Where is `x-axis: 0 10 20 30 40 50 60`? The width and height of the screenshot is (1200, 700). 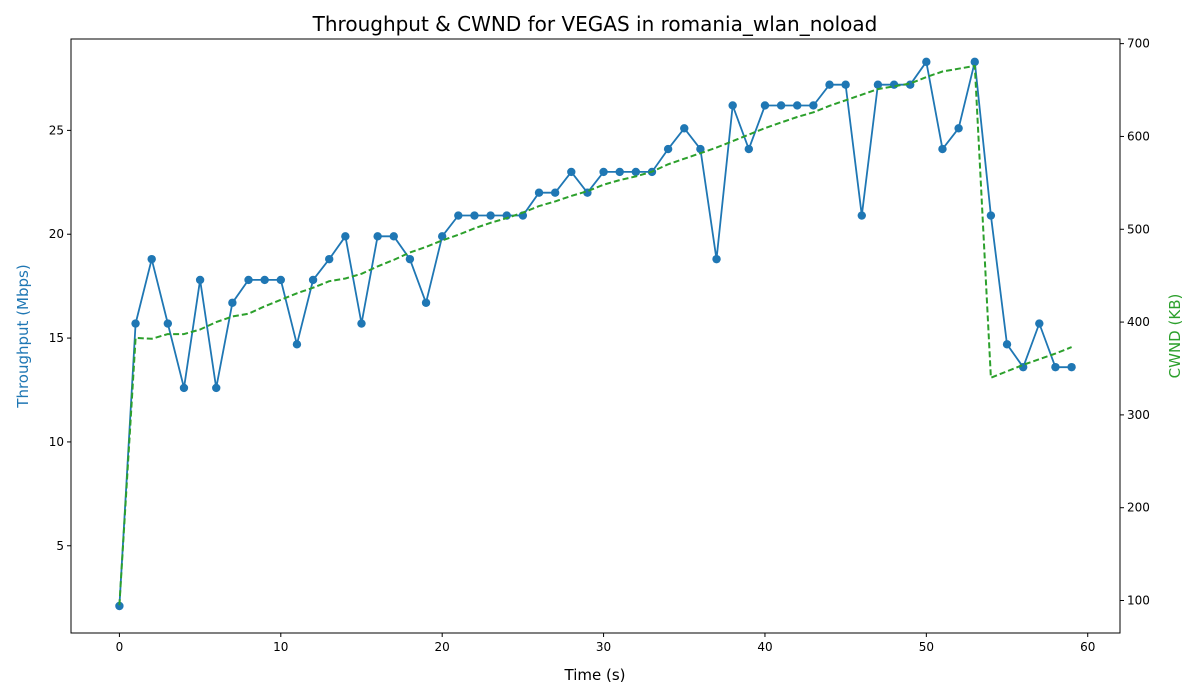
x-axis: 0 10 20 30 40 50 60 is located at coordinates (605, 643).